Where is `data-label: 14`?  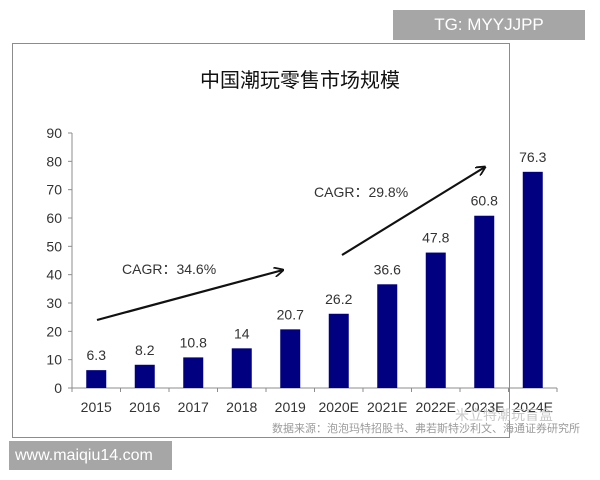 data-label: 14 is located at coordinates (242, 333).